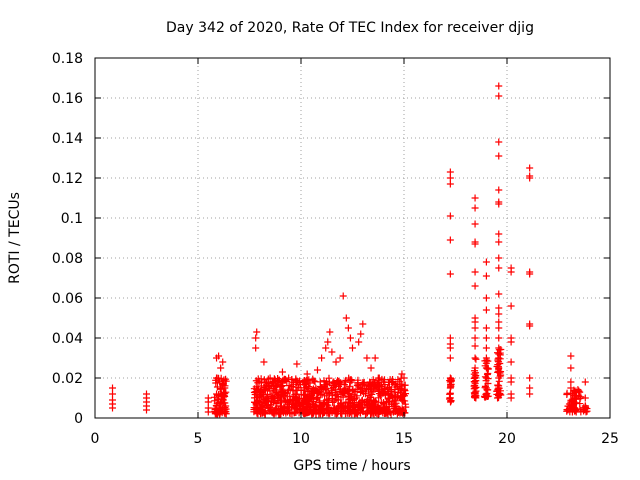 This screenshot has height=480, width=640. Describe the element at coordinates (610, 439) in the screenshot. I see `x-tick-label: 25` at that location.